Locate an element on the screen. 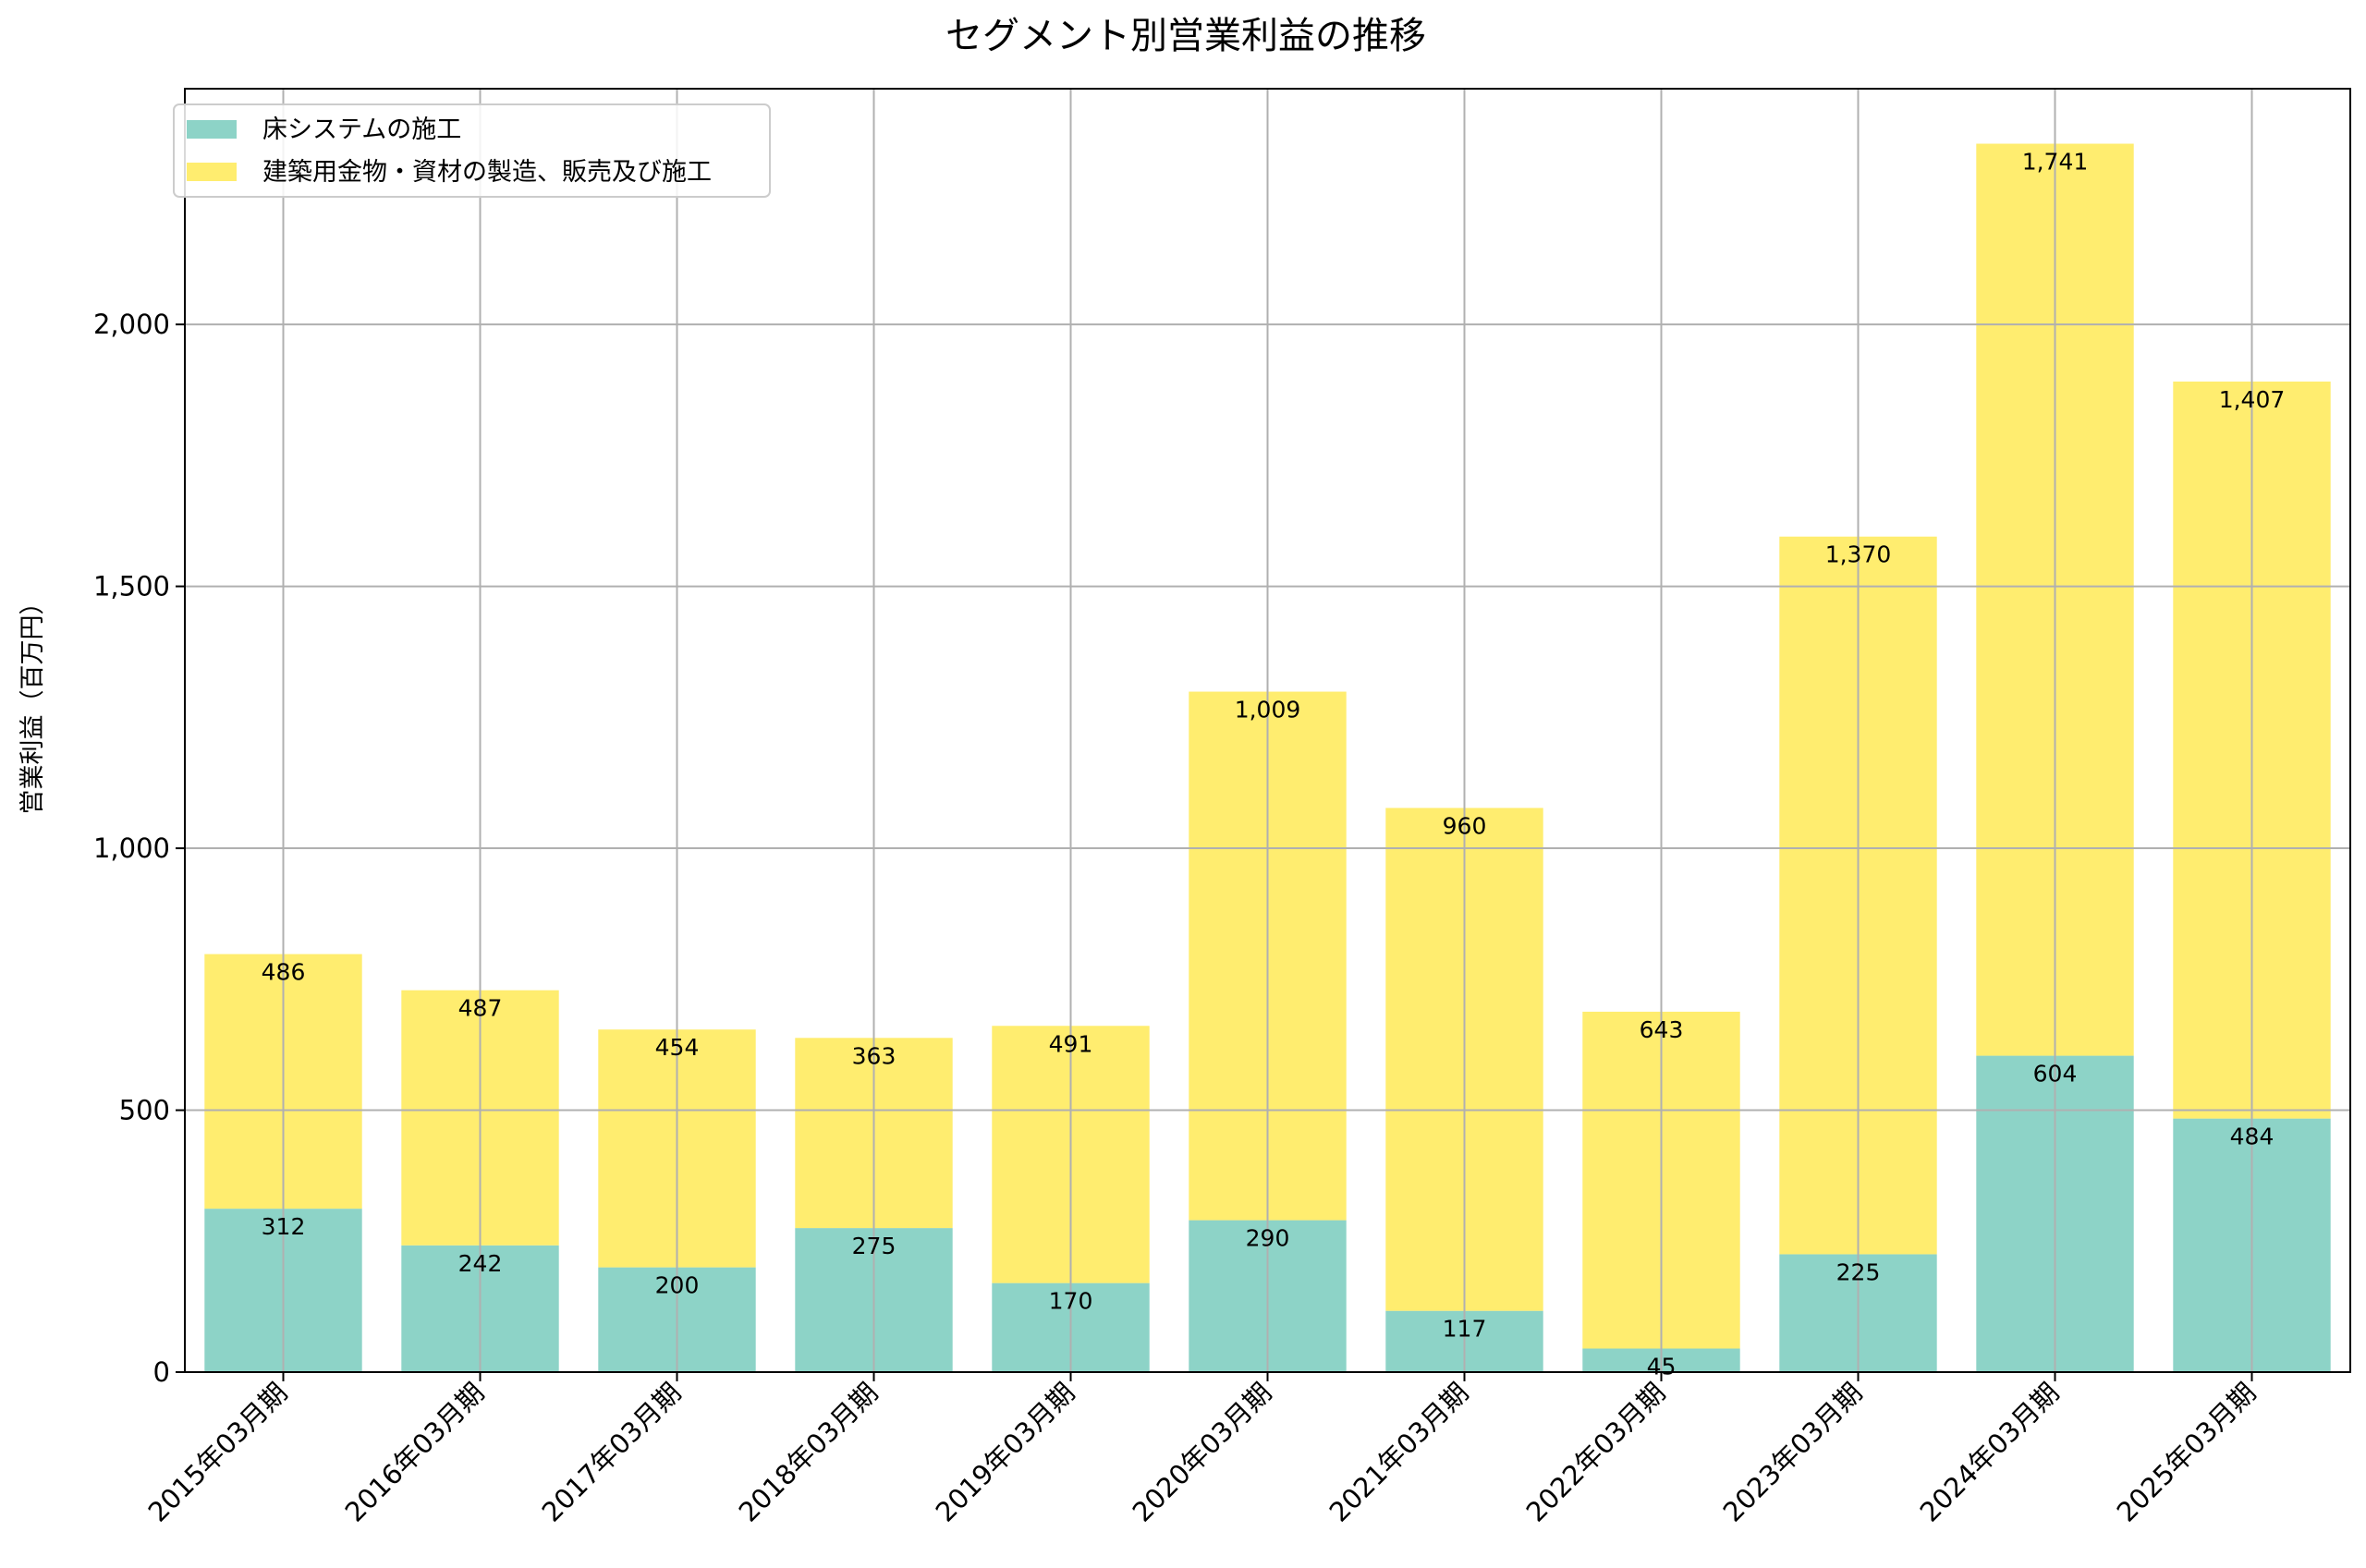  data-label: 117 is located at coordinates (1465, 1329).